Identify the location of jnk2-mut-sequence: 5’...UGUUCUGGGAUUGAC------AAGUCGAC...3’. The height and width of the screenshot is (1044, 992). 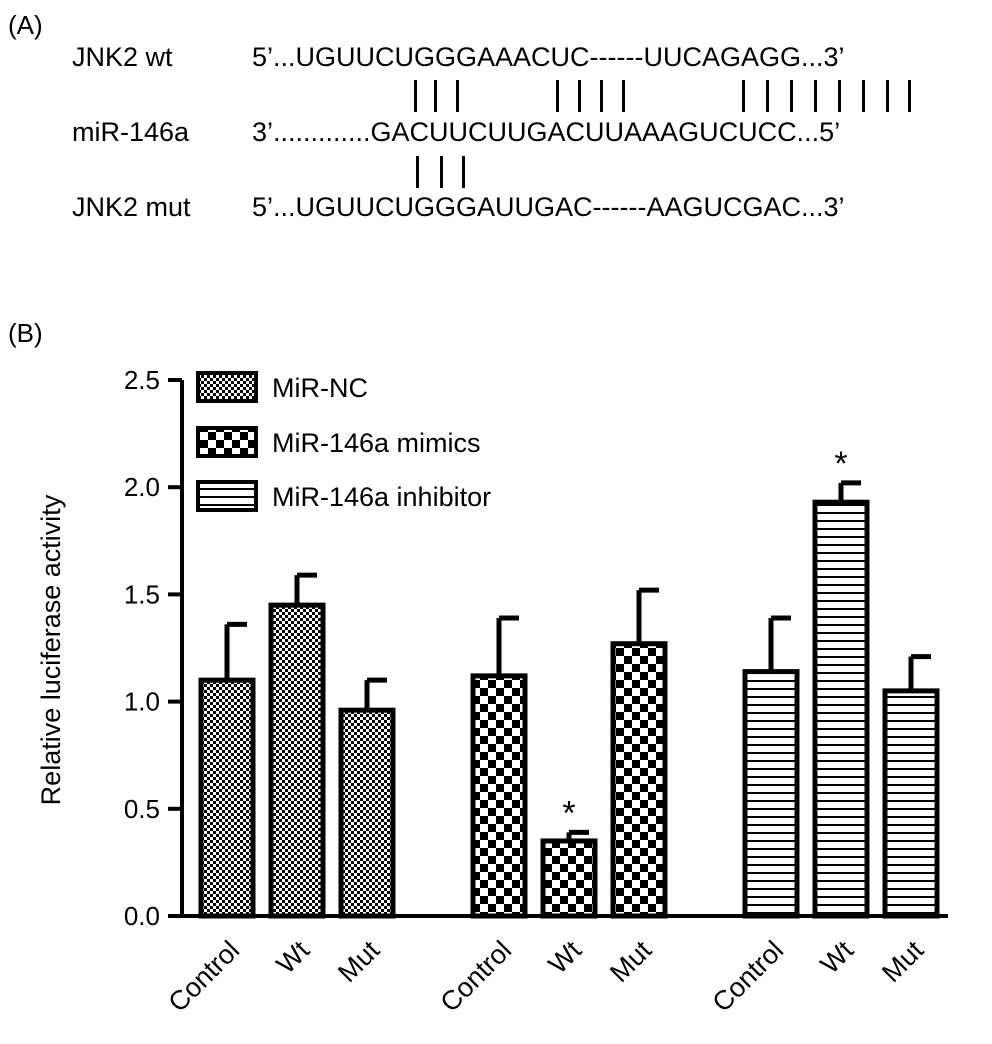
(548, 207).